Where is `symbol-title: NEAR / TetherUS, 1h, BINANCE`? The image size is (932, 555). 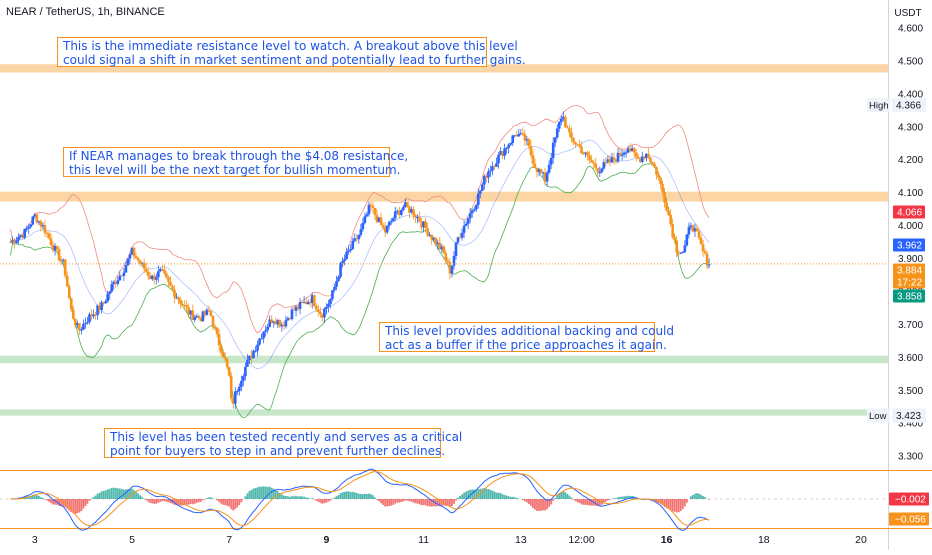 symbol-title: NEAR / TetherUS, 1h, BINANCE is located at coordinates (85, 12).